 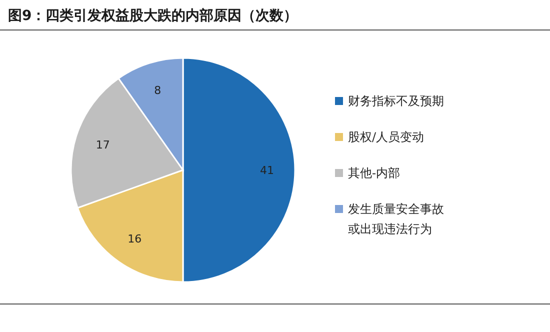 I want to click on legend-label: 财务指标不及预期, so click(x=396, y=101).